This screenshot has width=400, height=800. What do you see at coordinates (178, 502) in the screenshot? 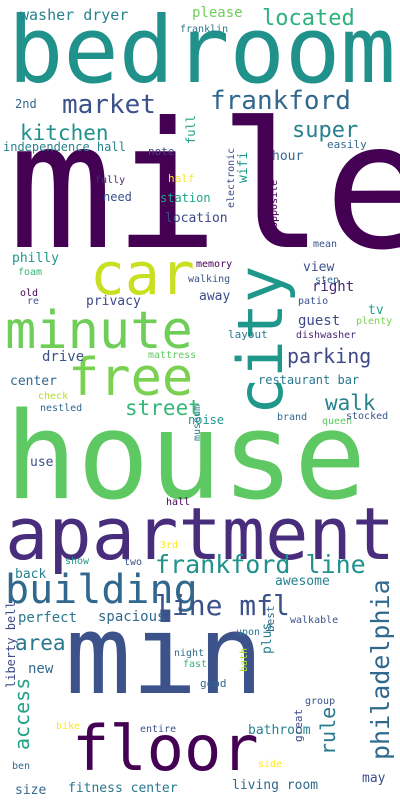
I see `word-72: hall` at bounding box center [178, 502].